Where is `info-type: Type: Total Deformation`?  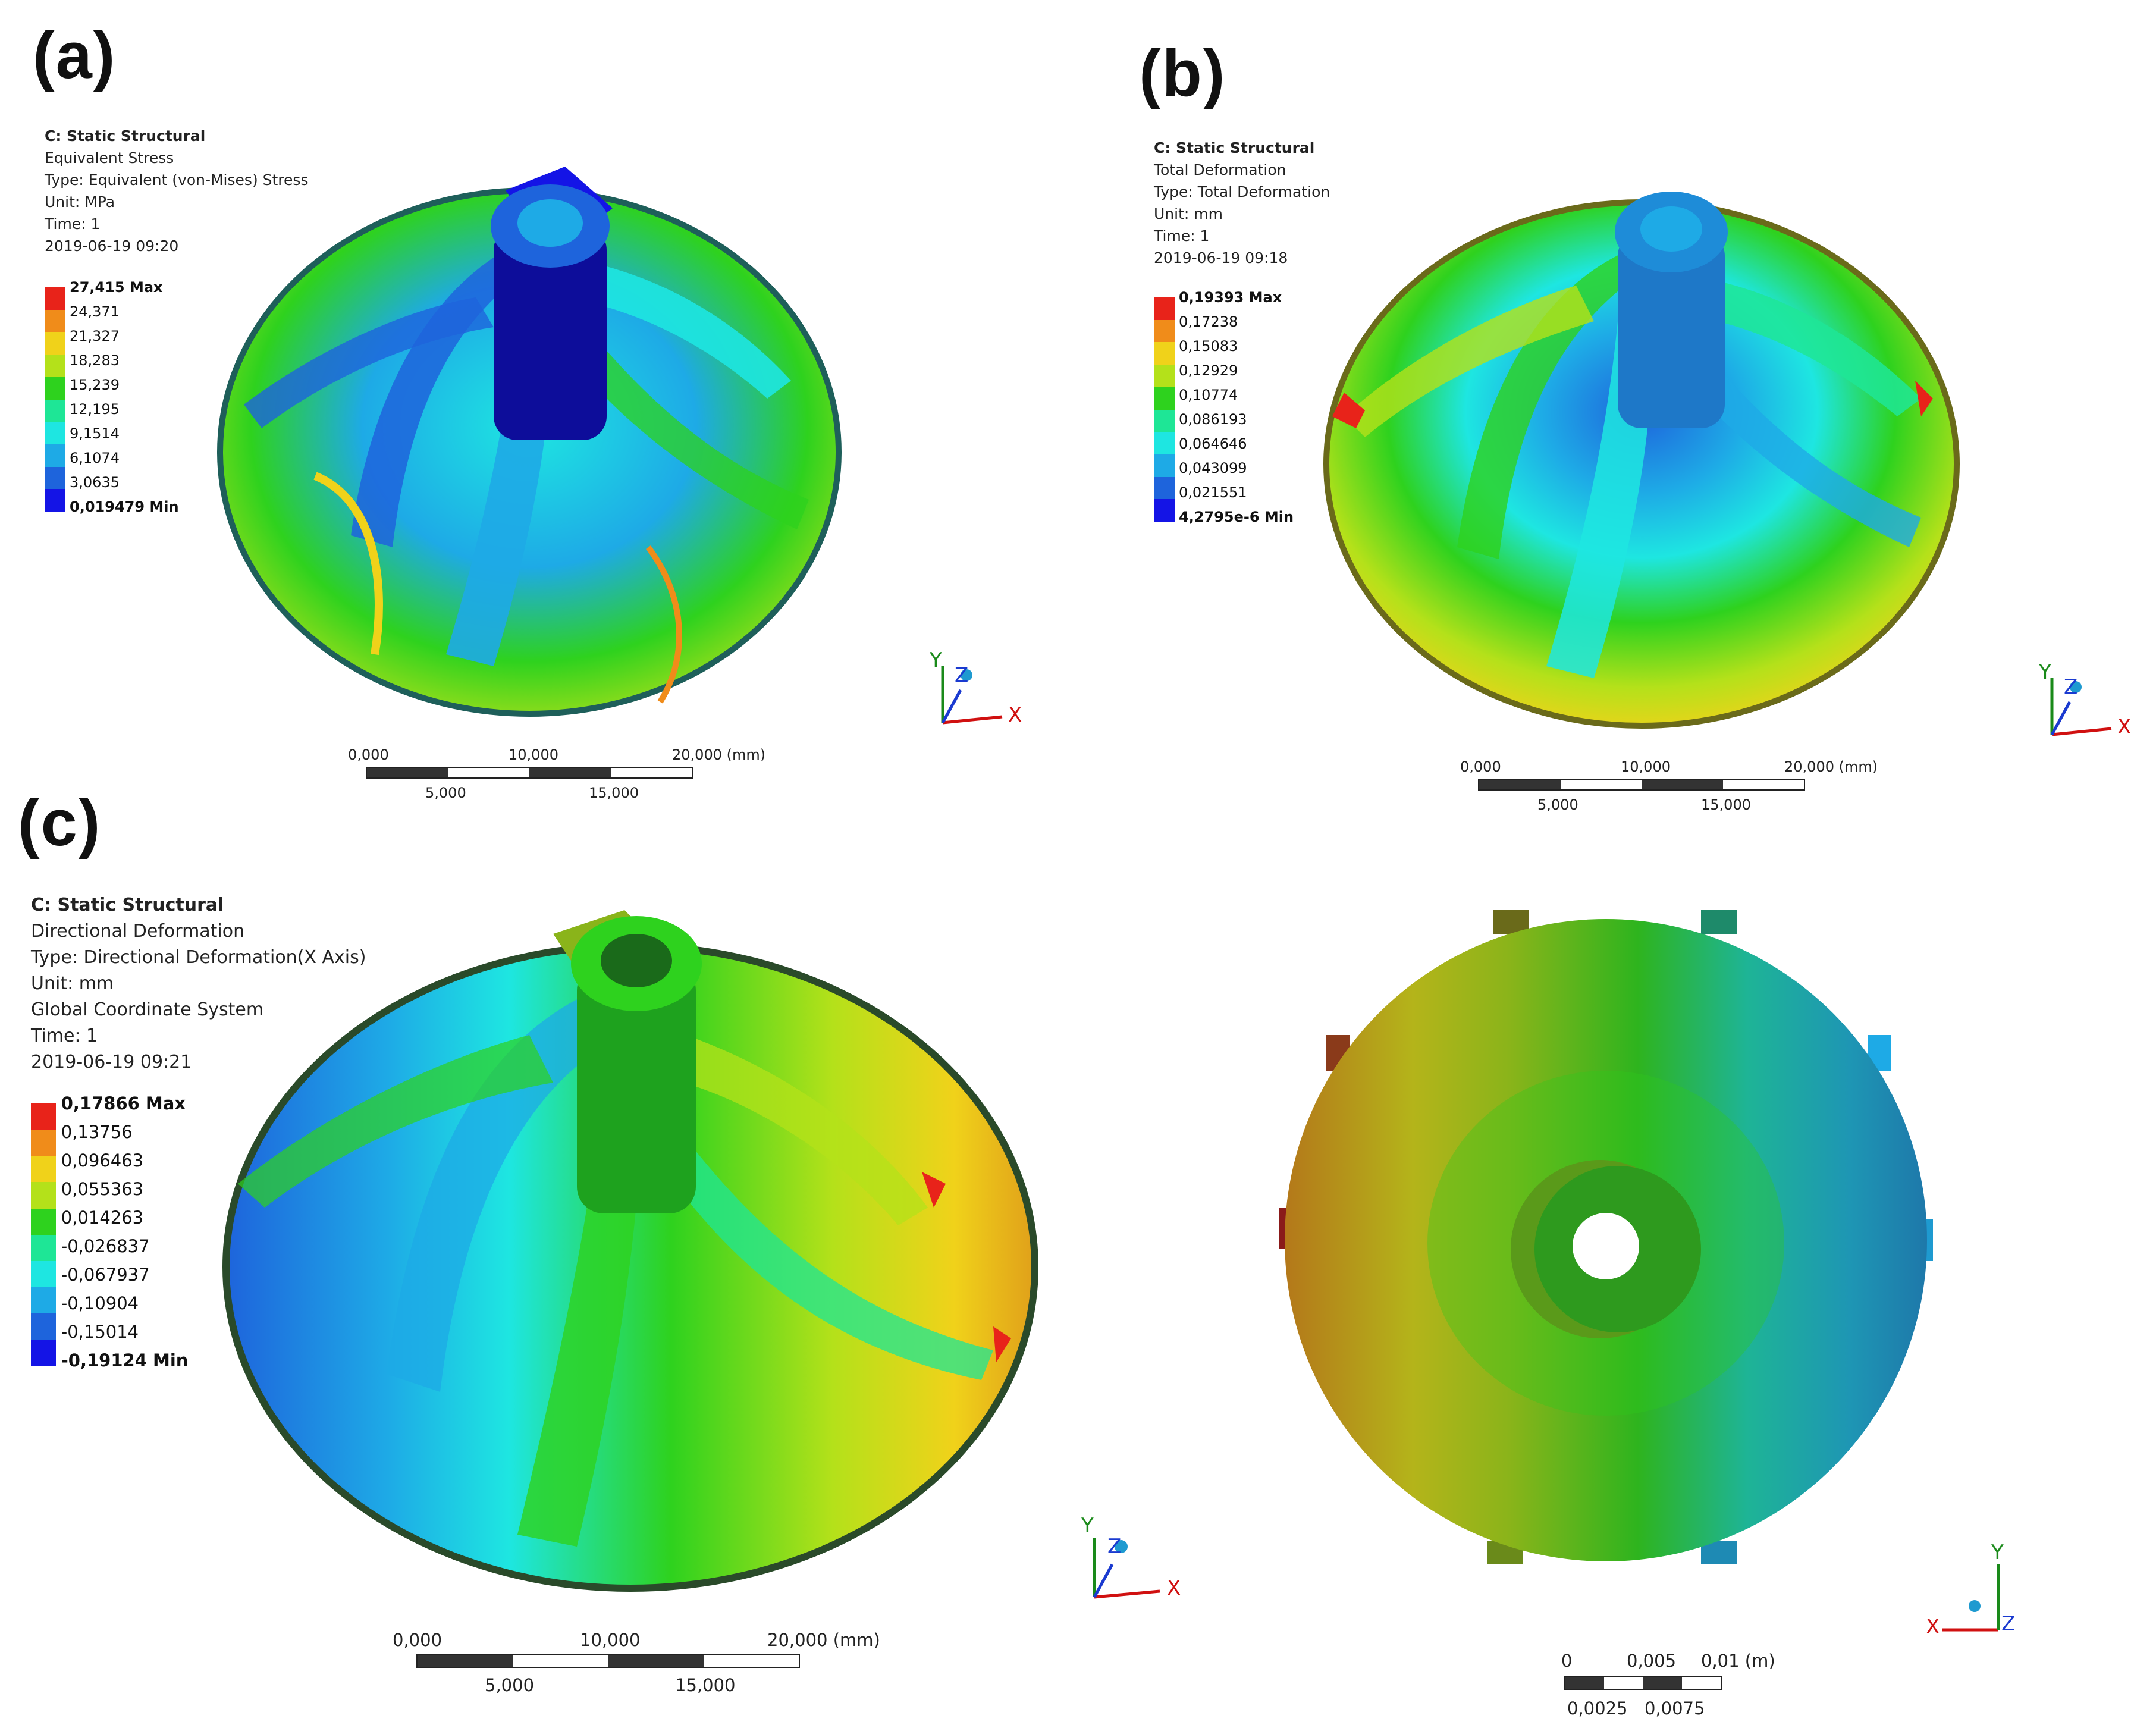 info-type: Type: Total Deformation is located at coordinates (1242, 191).